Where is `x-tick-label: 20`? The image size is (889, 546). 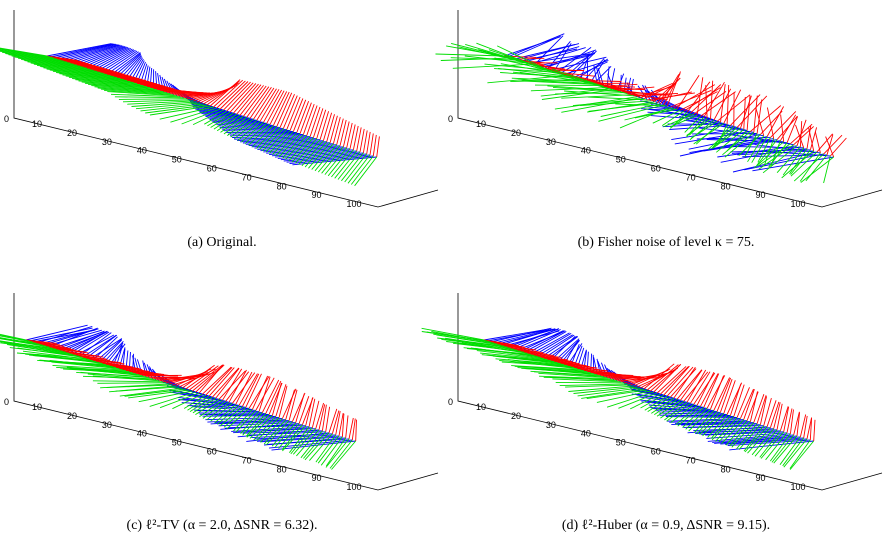 x-tick-label: 20 is located at coordinates (516, 133).